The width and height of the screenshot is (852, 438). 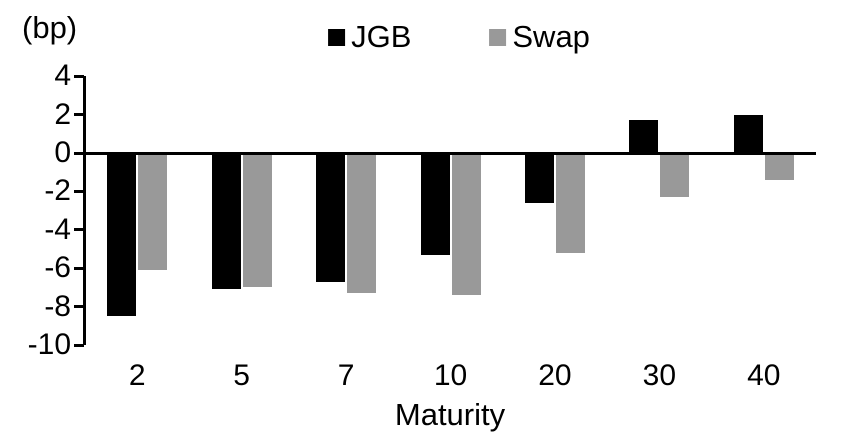 What do you see at coordinates (450, 153) in the screenshot?
I see `zero-line` at bounding box center [450, 153].